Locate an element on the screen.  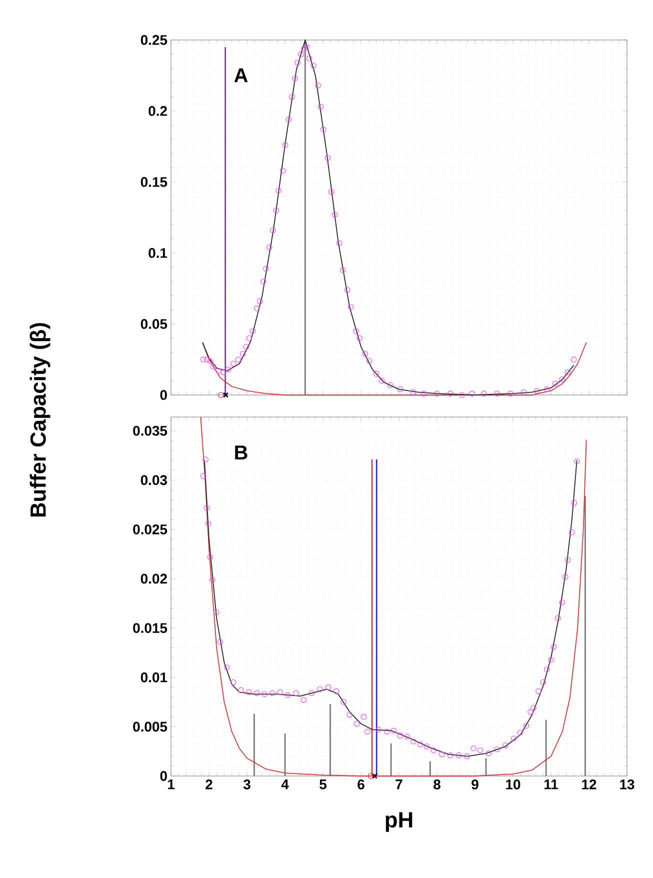
x-tick-label: 3 is located at coordinates (246, 785).